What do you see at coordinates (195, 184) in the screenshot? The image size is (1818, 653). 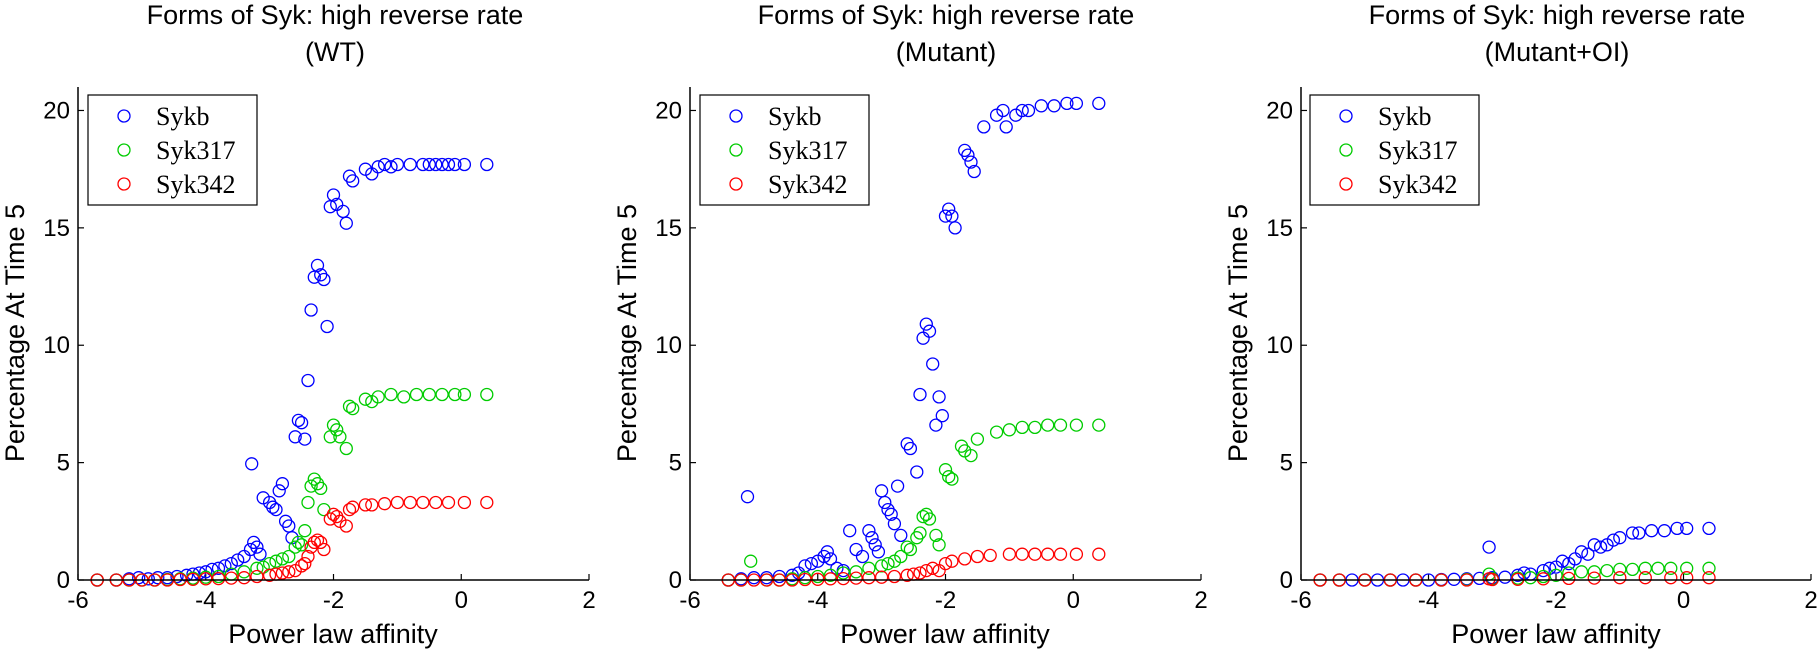 I see `legend-label-syk342: Syk342` at bounding box center [195, 184].